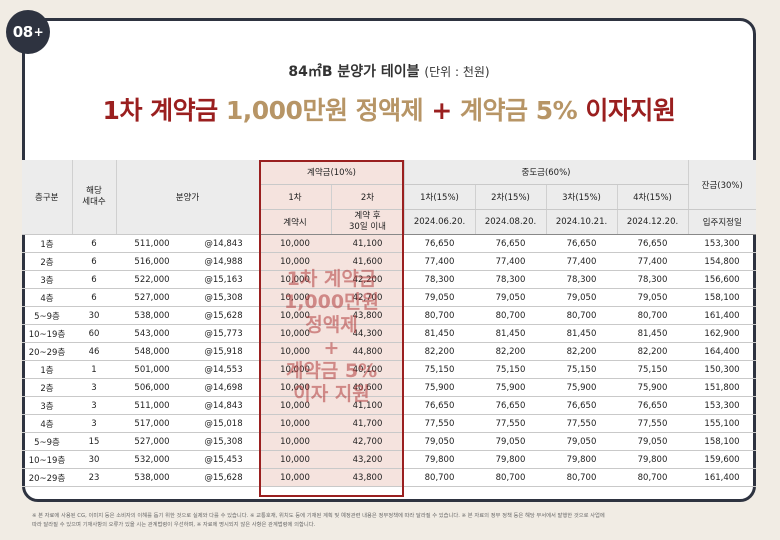  What do you see at coordinates (722, 423) in the screenshot?
I see `cell-bal: 155,100` at bounding box center [722, 423].